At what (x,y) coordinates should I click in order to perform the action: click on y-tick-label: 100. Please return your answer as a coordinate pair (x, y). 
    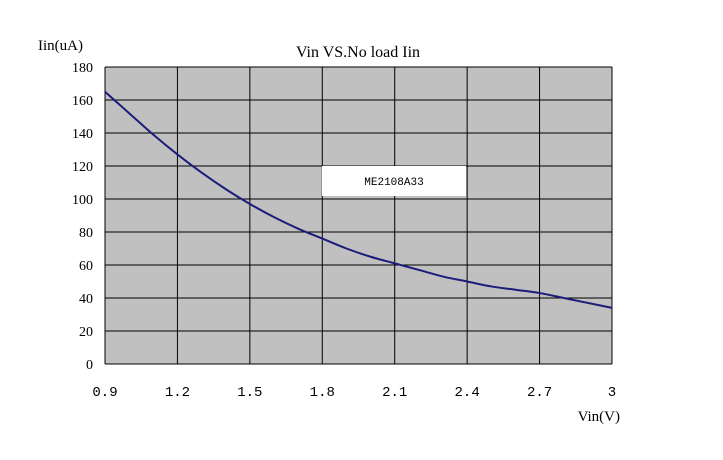
    Looking at the image, I should click on (82, 200).